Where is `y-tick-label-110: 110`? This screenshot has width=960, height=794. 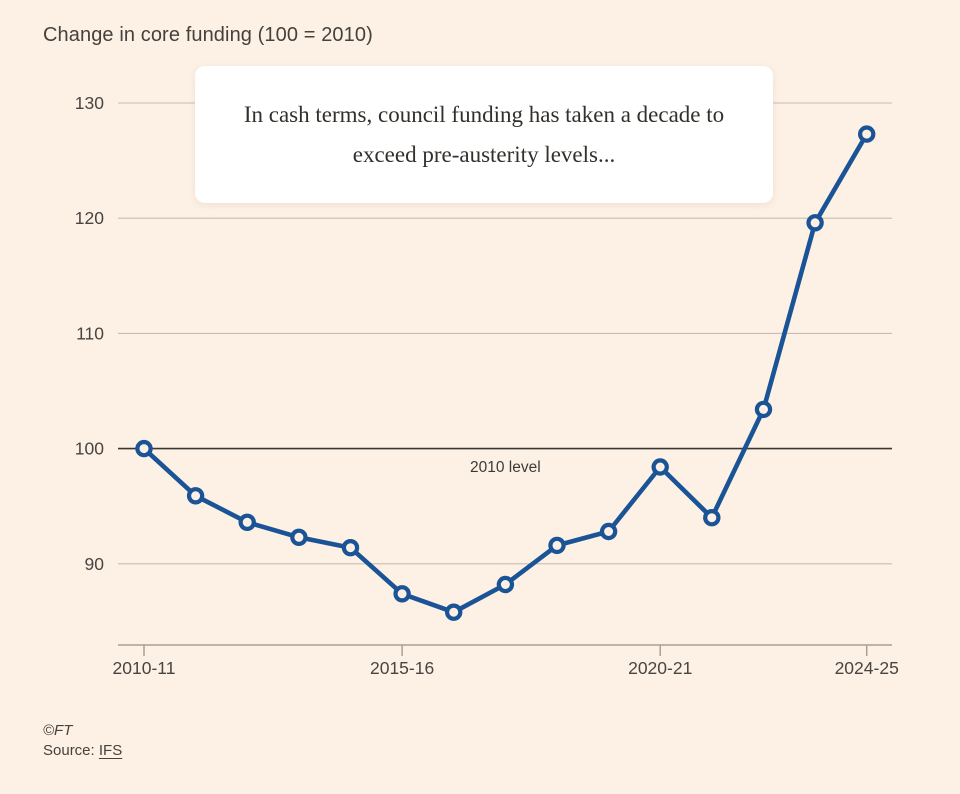
y-tick-label-110: 110 is located at coordinates (90, 333).